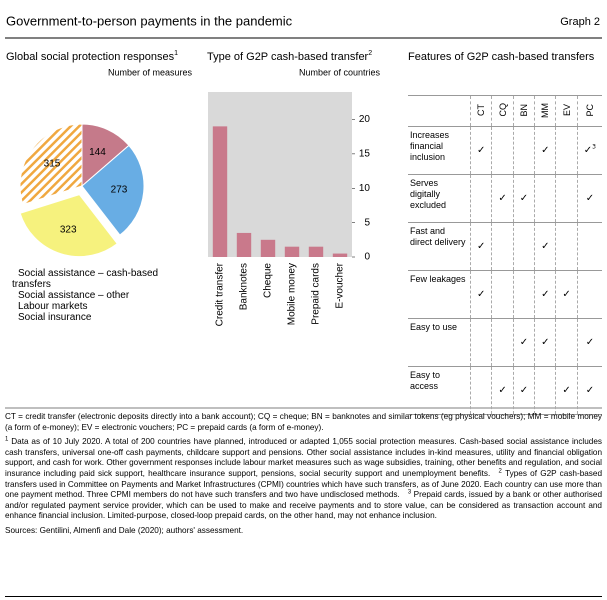 This screenshot has height=600, width=607. I want to click on column-header: BN, so click(523, 111).